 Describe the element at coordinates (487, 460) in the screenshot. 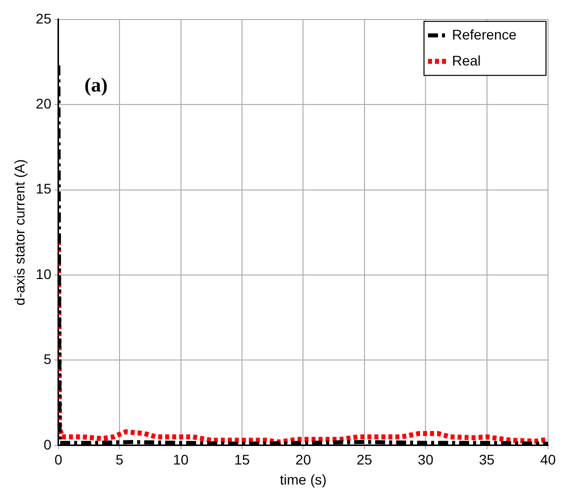

I see `x-tick-label: 35` at that location.